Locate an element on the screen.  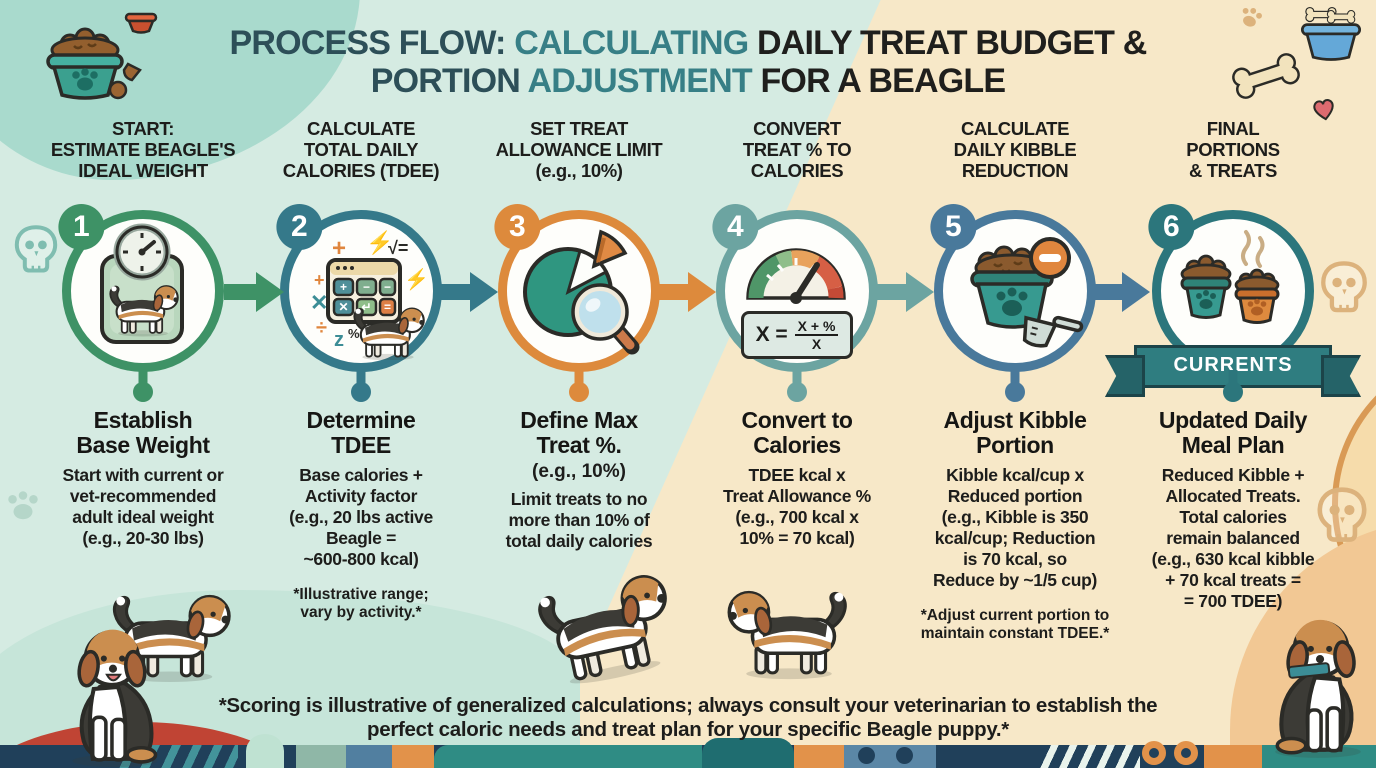
step-subtitle: Convert to Calories is located at coordinates (797, 433).